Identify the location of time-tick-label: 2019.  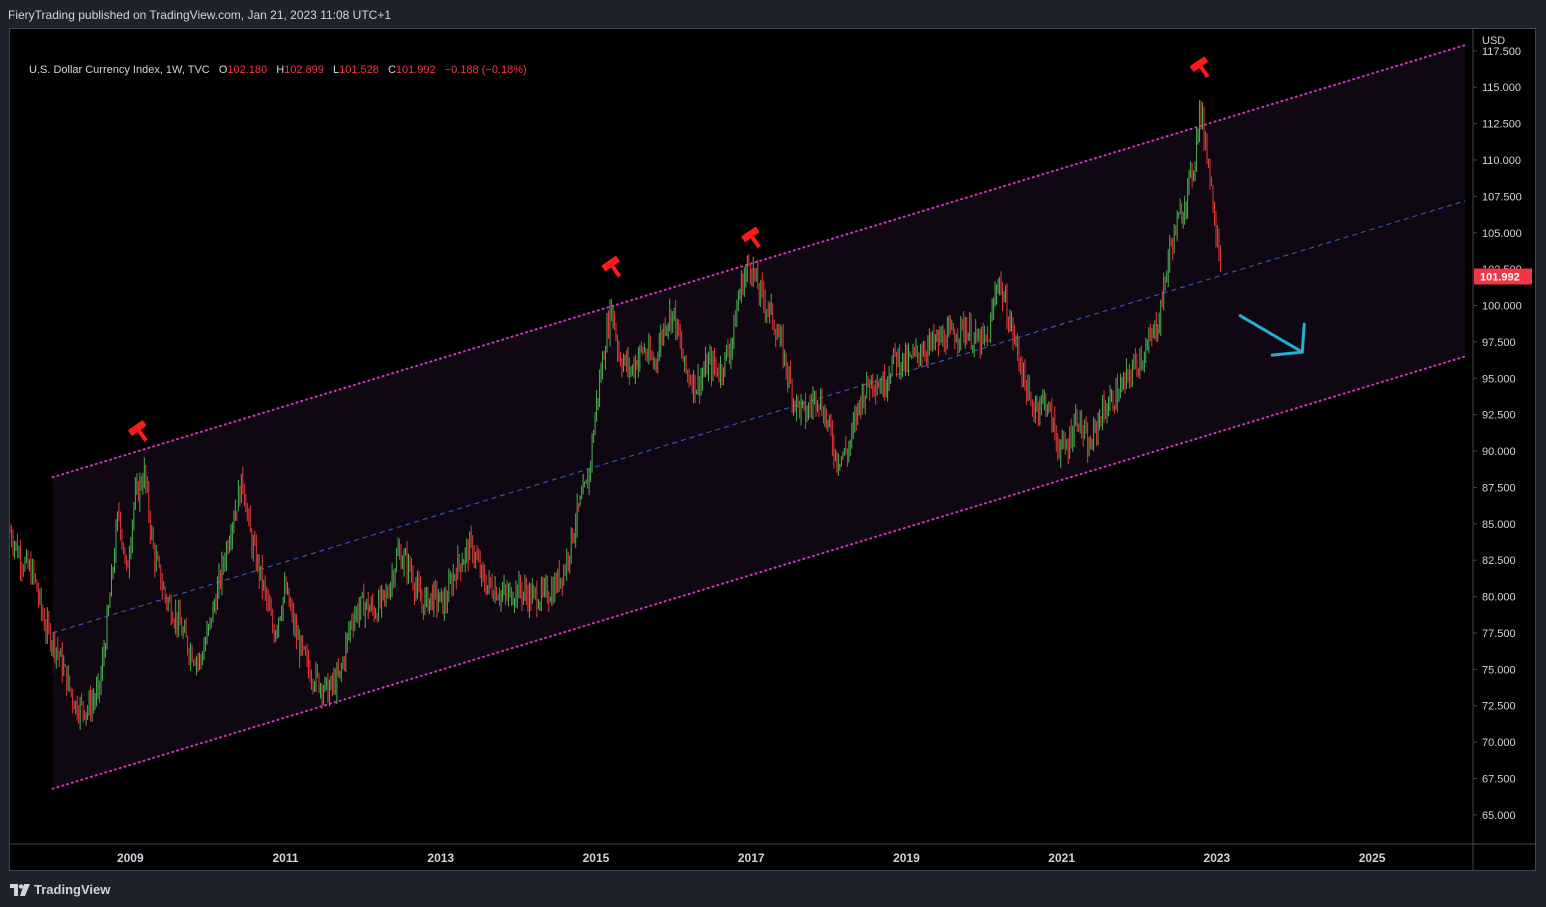
(906, 858).